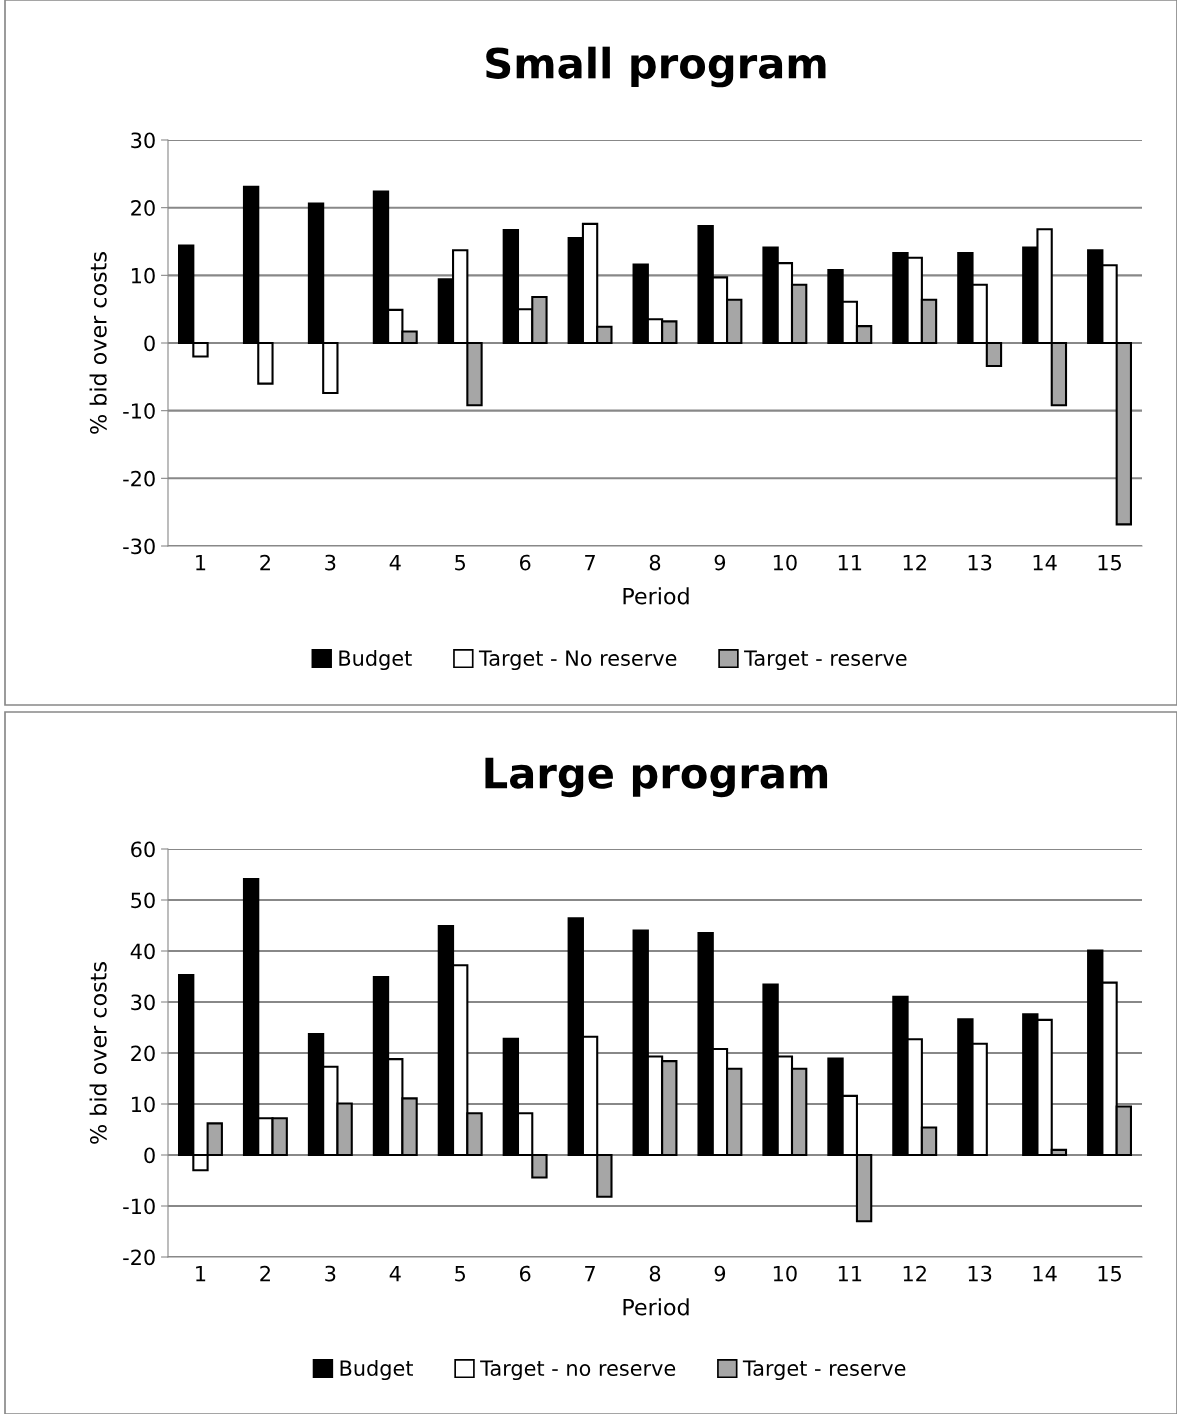  Describe the element at coordinates (143, 849) in the screenshot. I see `y-tick-label: 60` at that location.